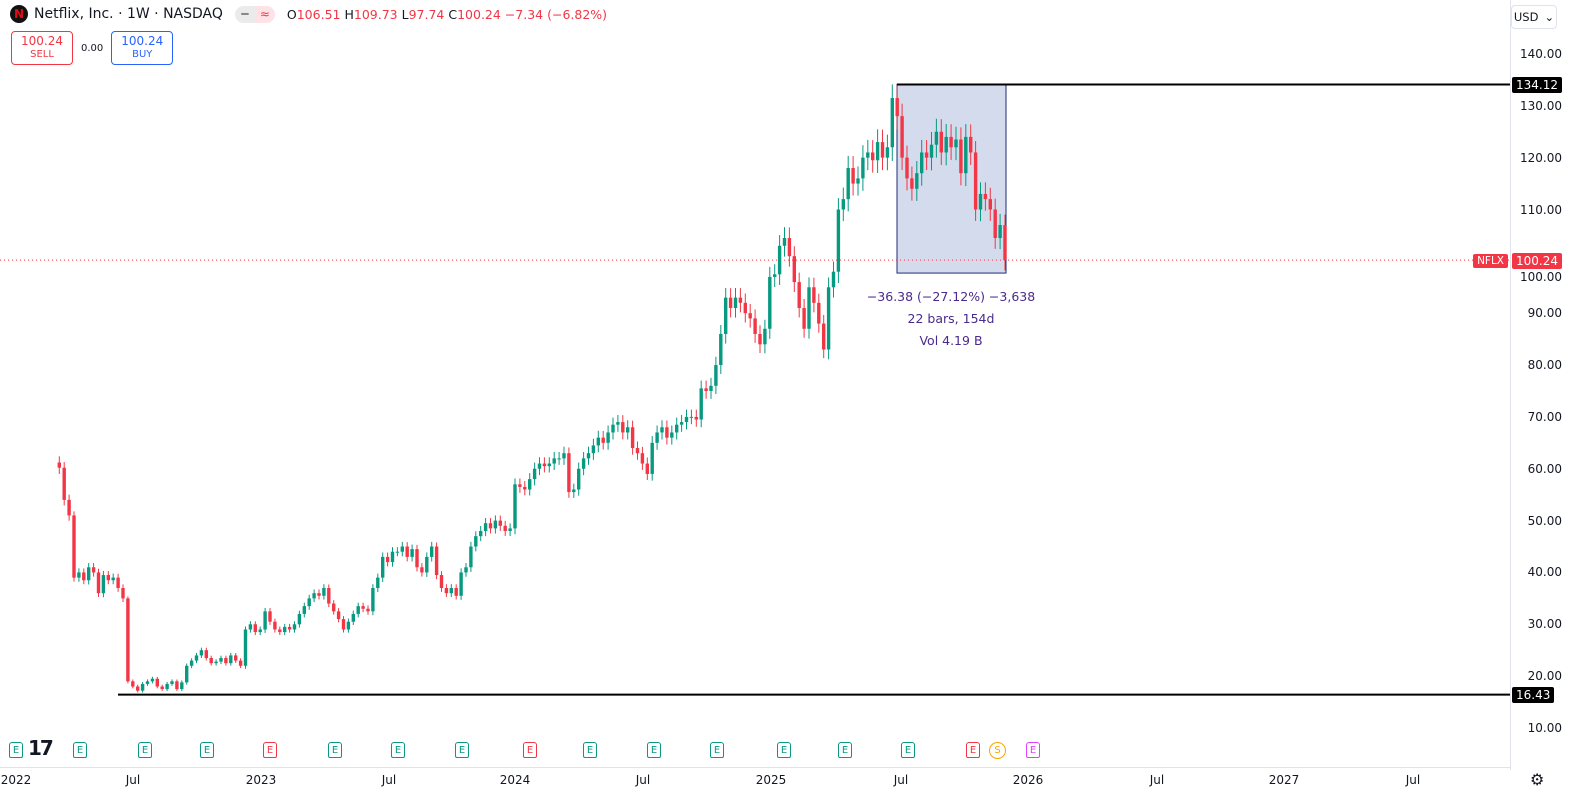  I want to click on price-tick-label: 140.00, so click(1541, 53).